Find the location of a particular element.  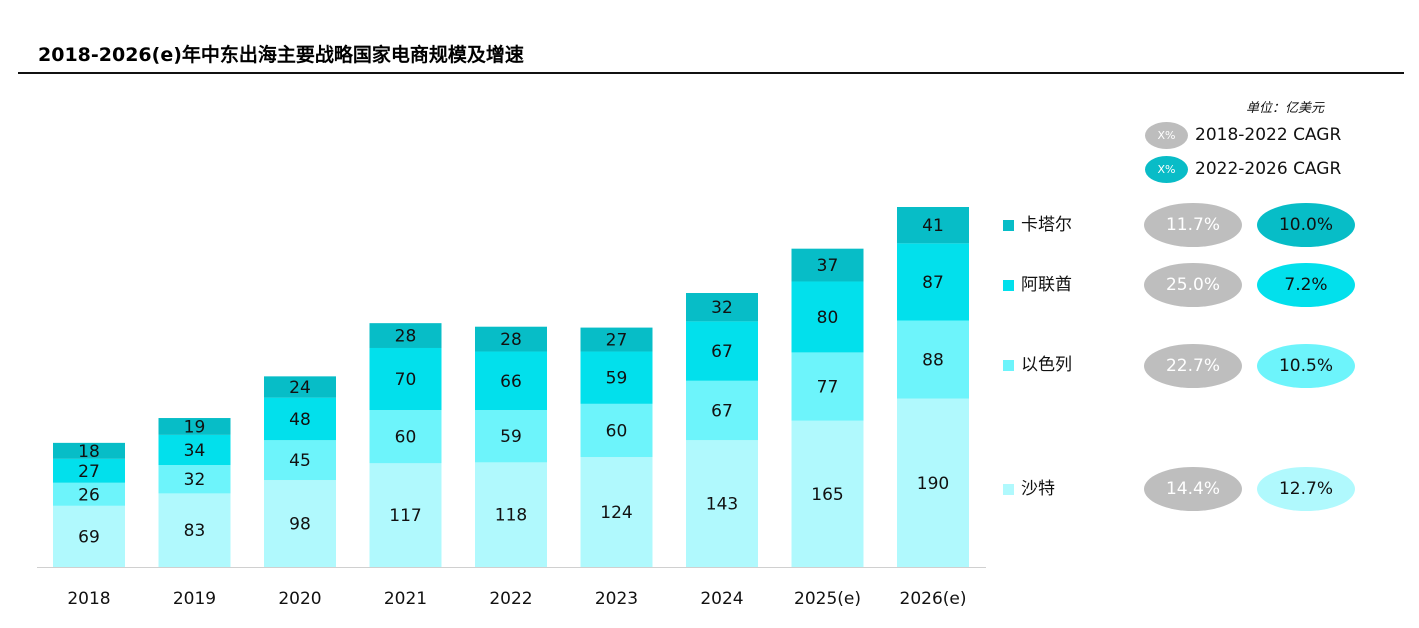

data-label-2022-2: 66 is located at coordinates (511, 382).